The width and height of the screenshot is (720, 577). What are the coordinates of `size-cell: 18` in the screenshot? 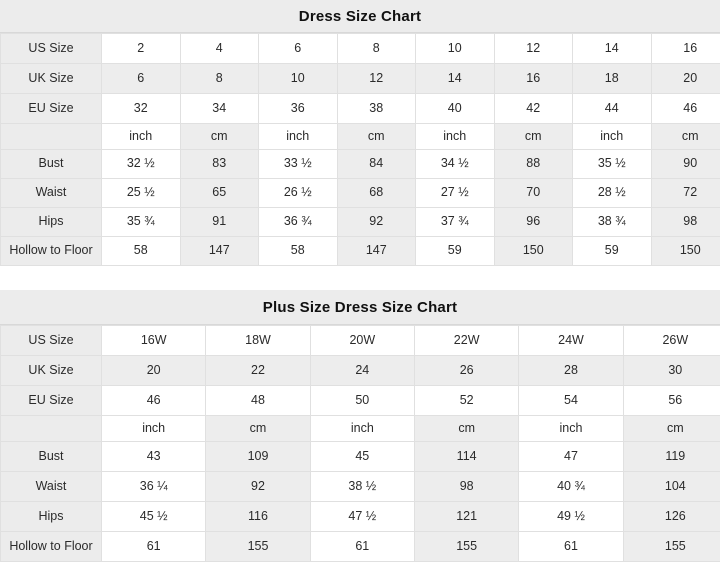 It's located at (612, 78).